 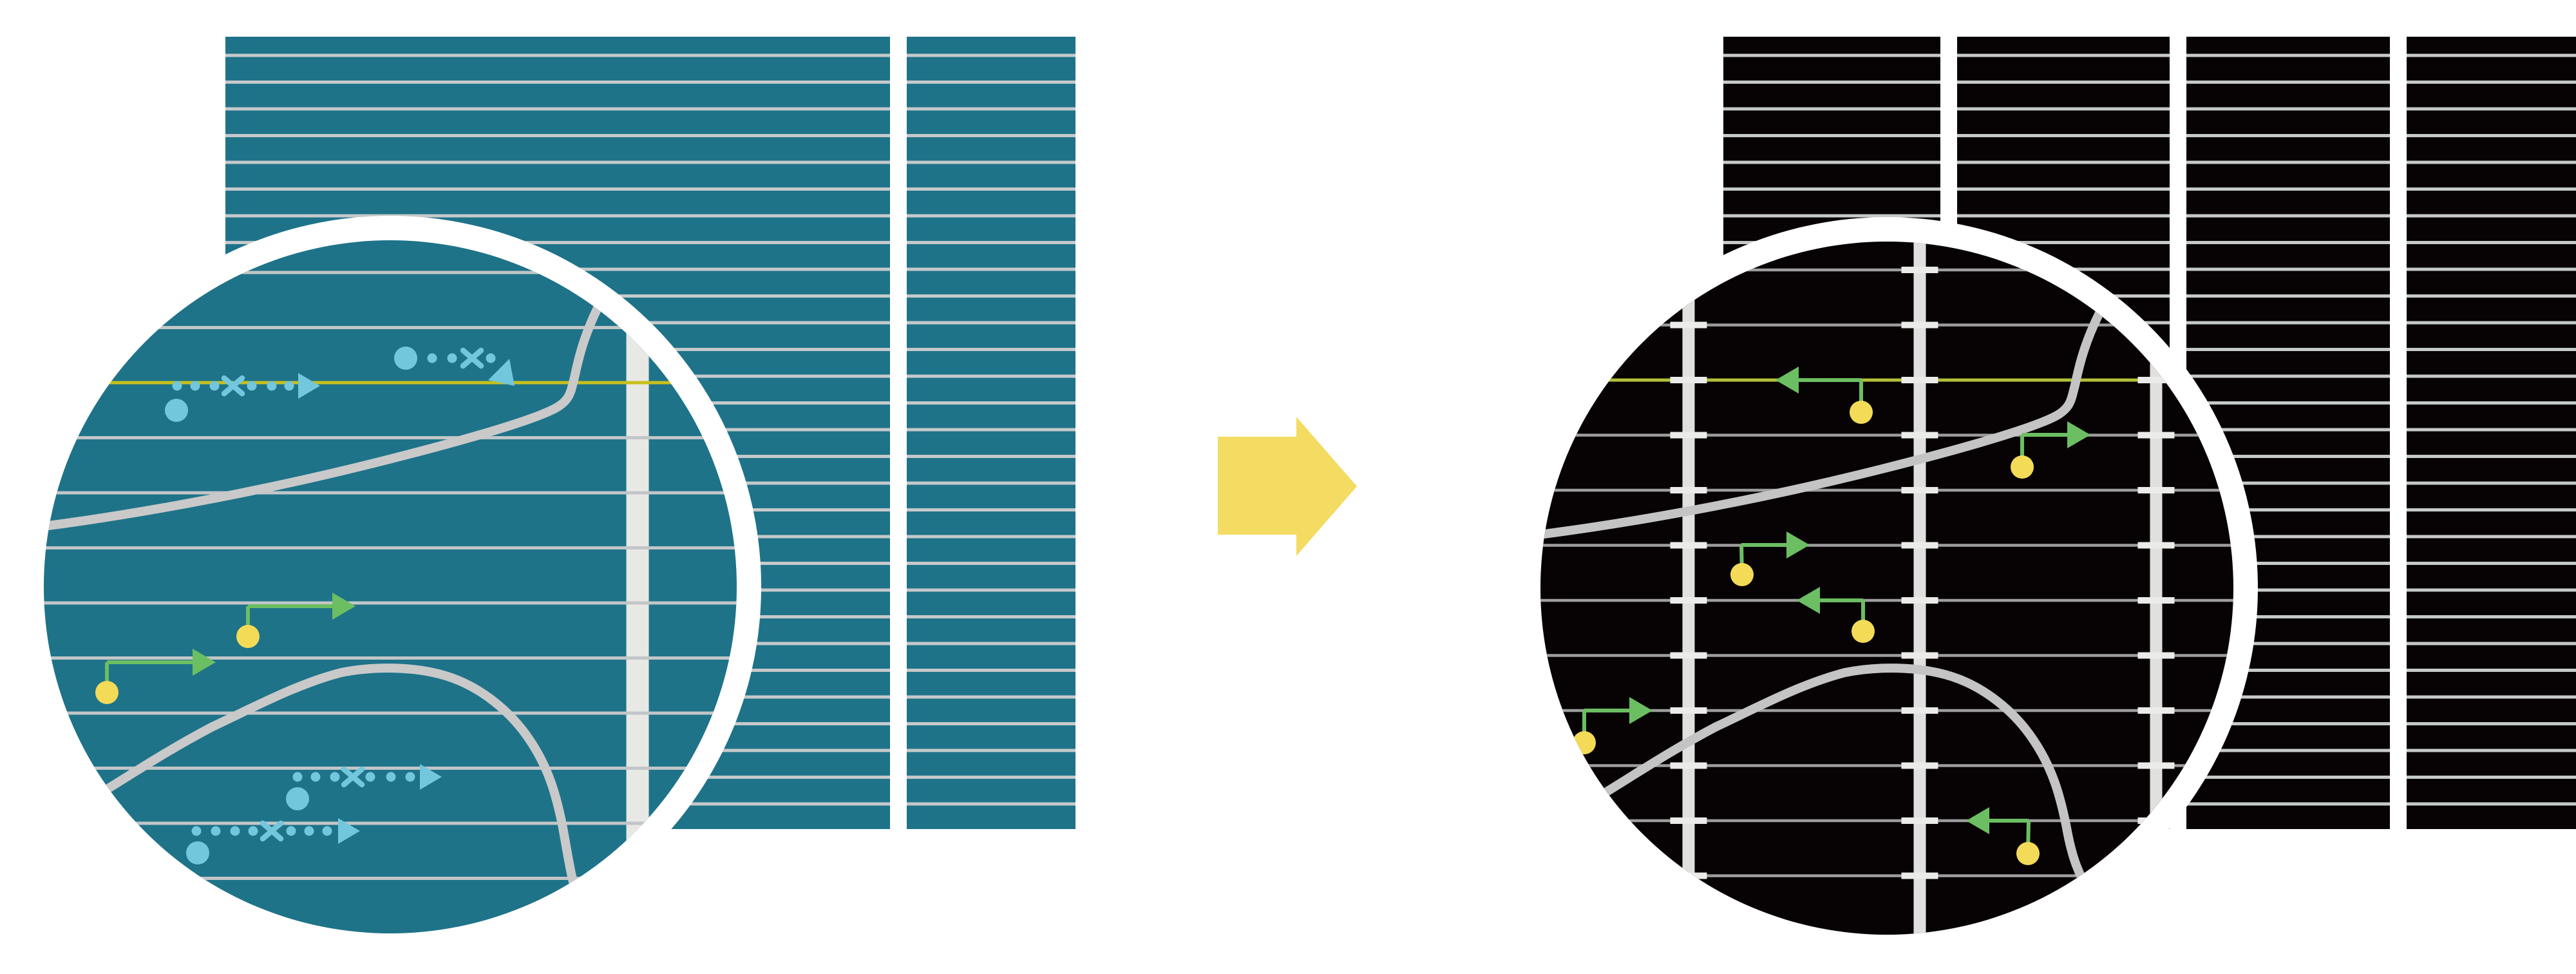 What do you see at coordinates (1688, 588) in the screenshot?
I see `right-magnifier-busbar` at bounding box center [1688, 588].